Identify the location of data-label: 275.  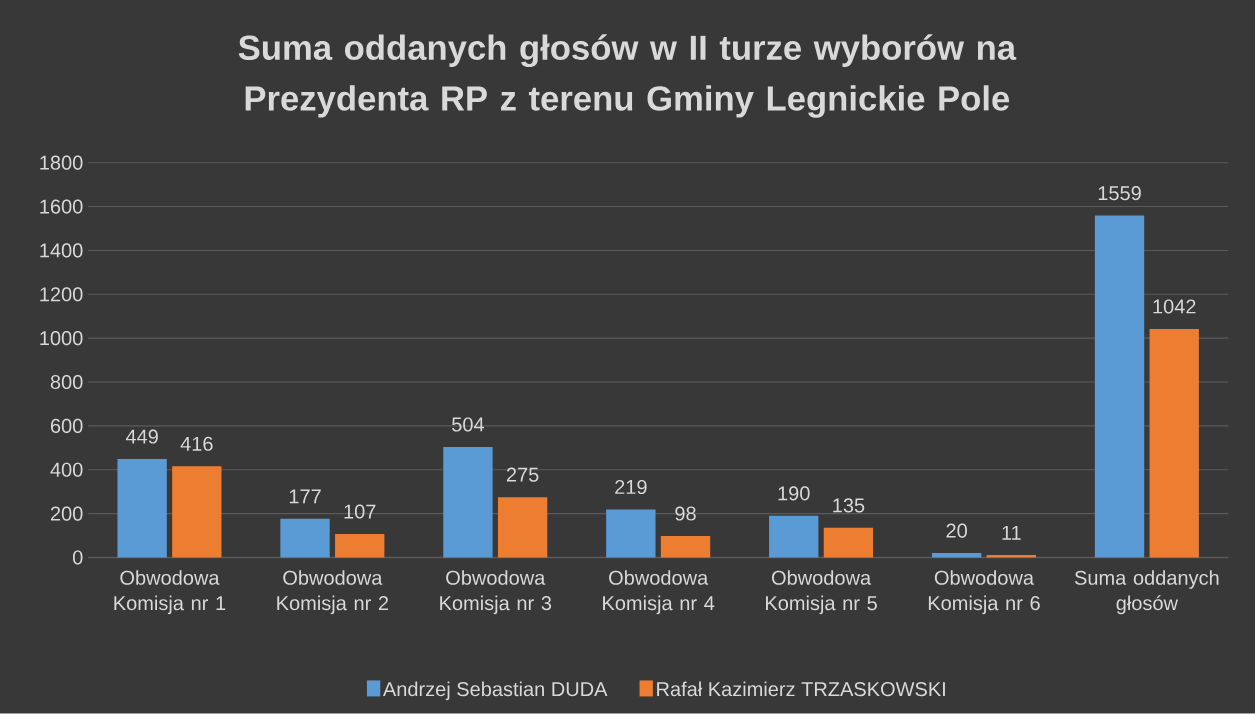
(522, 475).